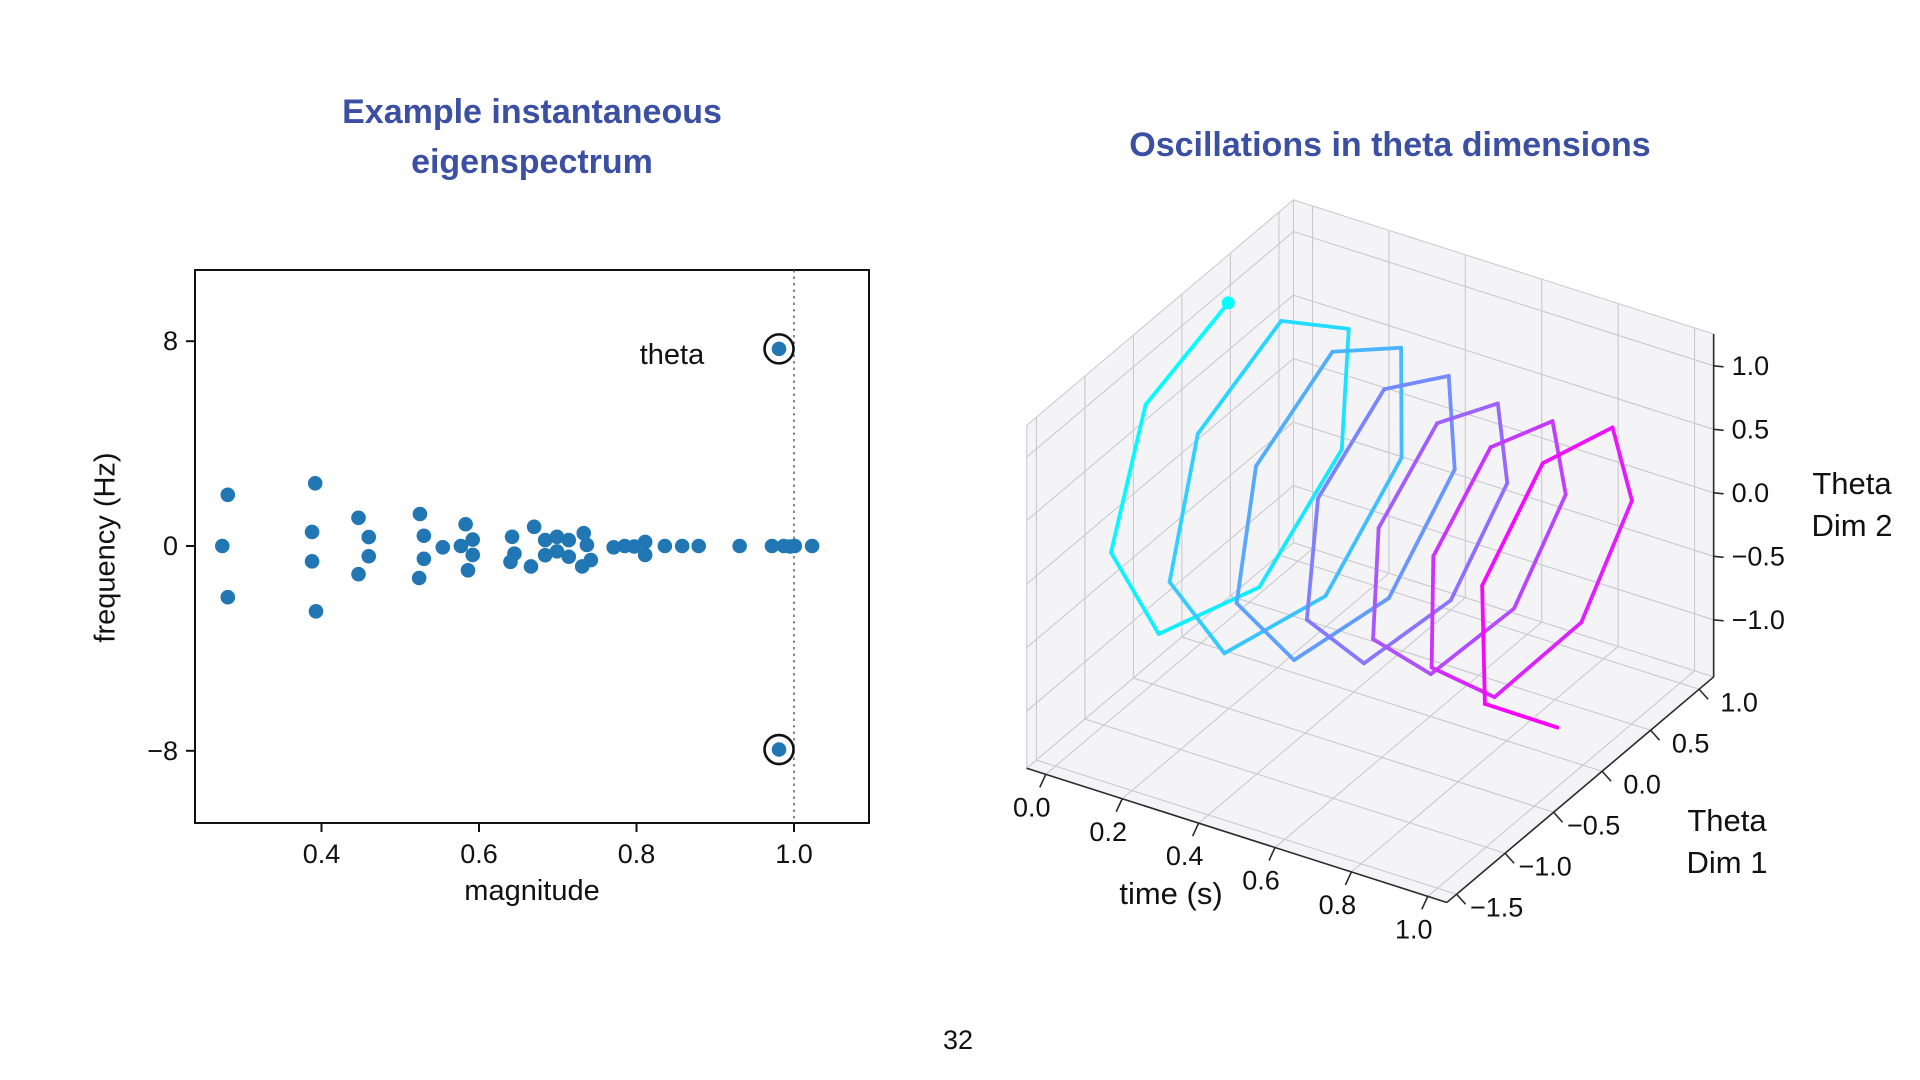 This screenshot has height=1080, width=1920. What do you see at coordinates (1185, 856) in the screenshot?
I see `time-tick-label: 0.4` at bounding box center [1185, 856].